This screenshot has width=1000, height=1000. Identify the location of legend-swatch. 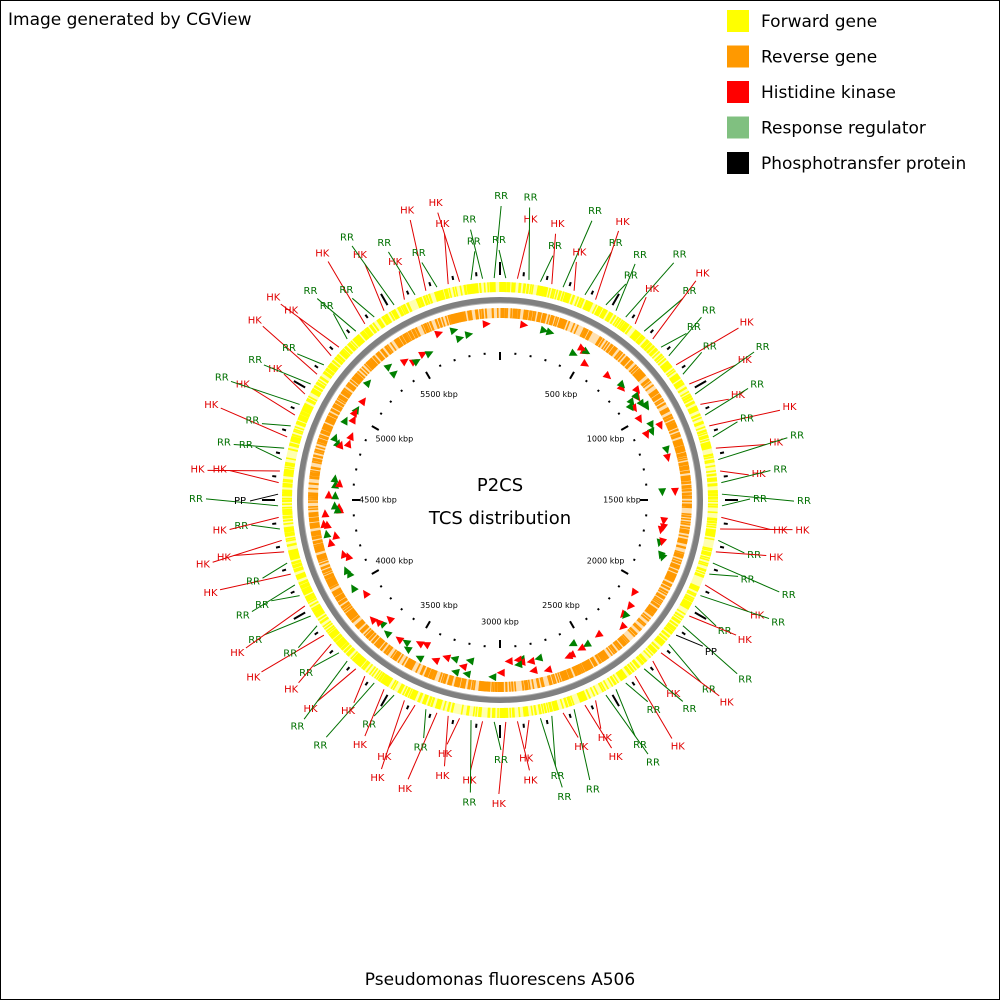
(738, 92).